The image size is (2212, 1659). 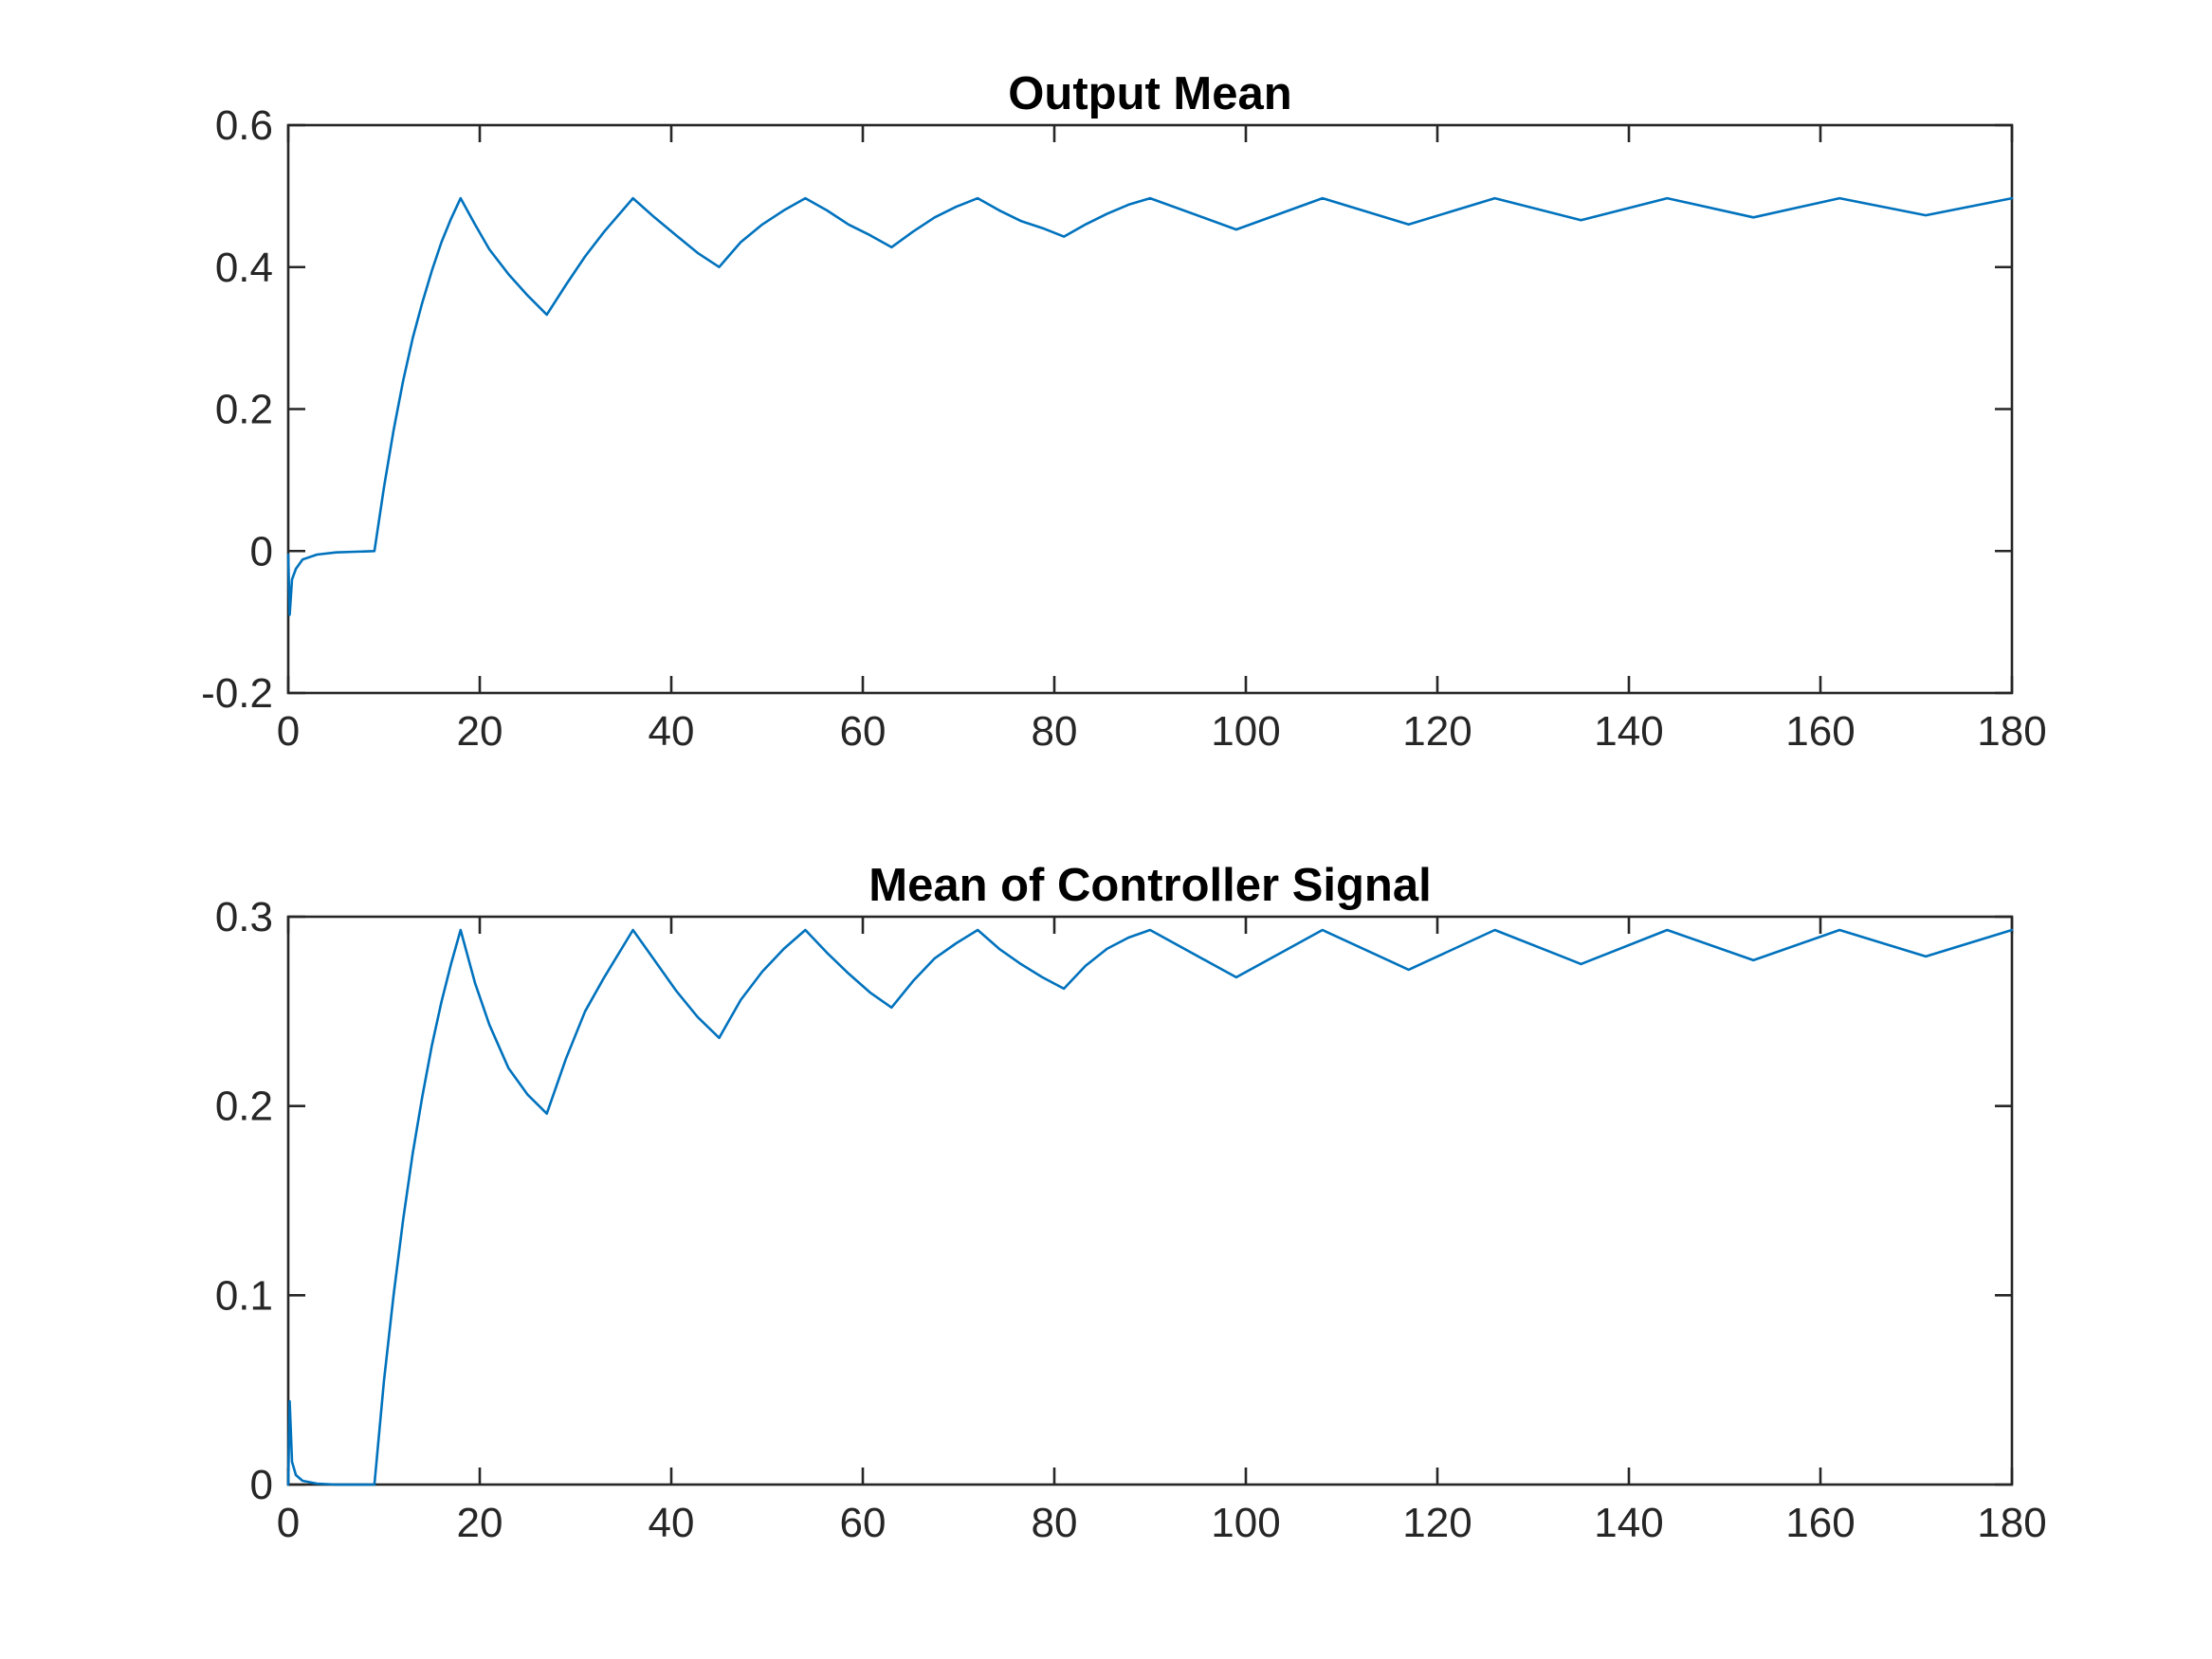 I want to click on y-tick-label: -0.2, so click(x=237, y=693).